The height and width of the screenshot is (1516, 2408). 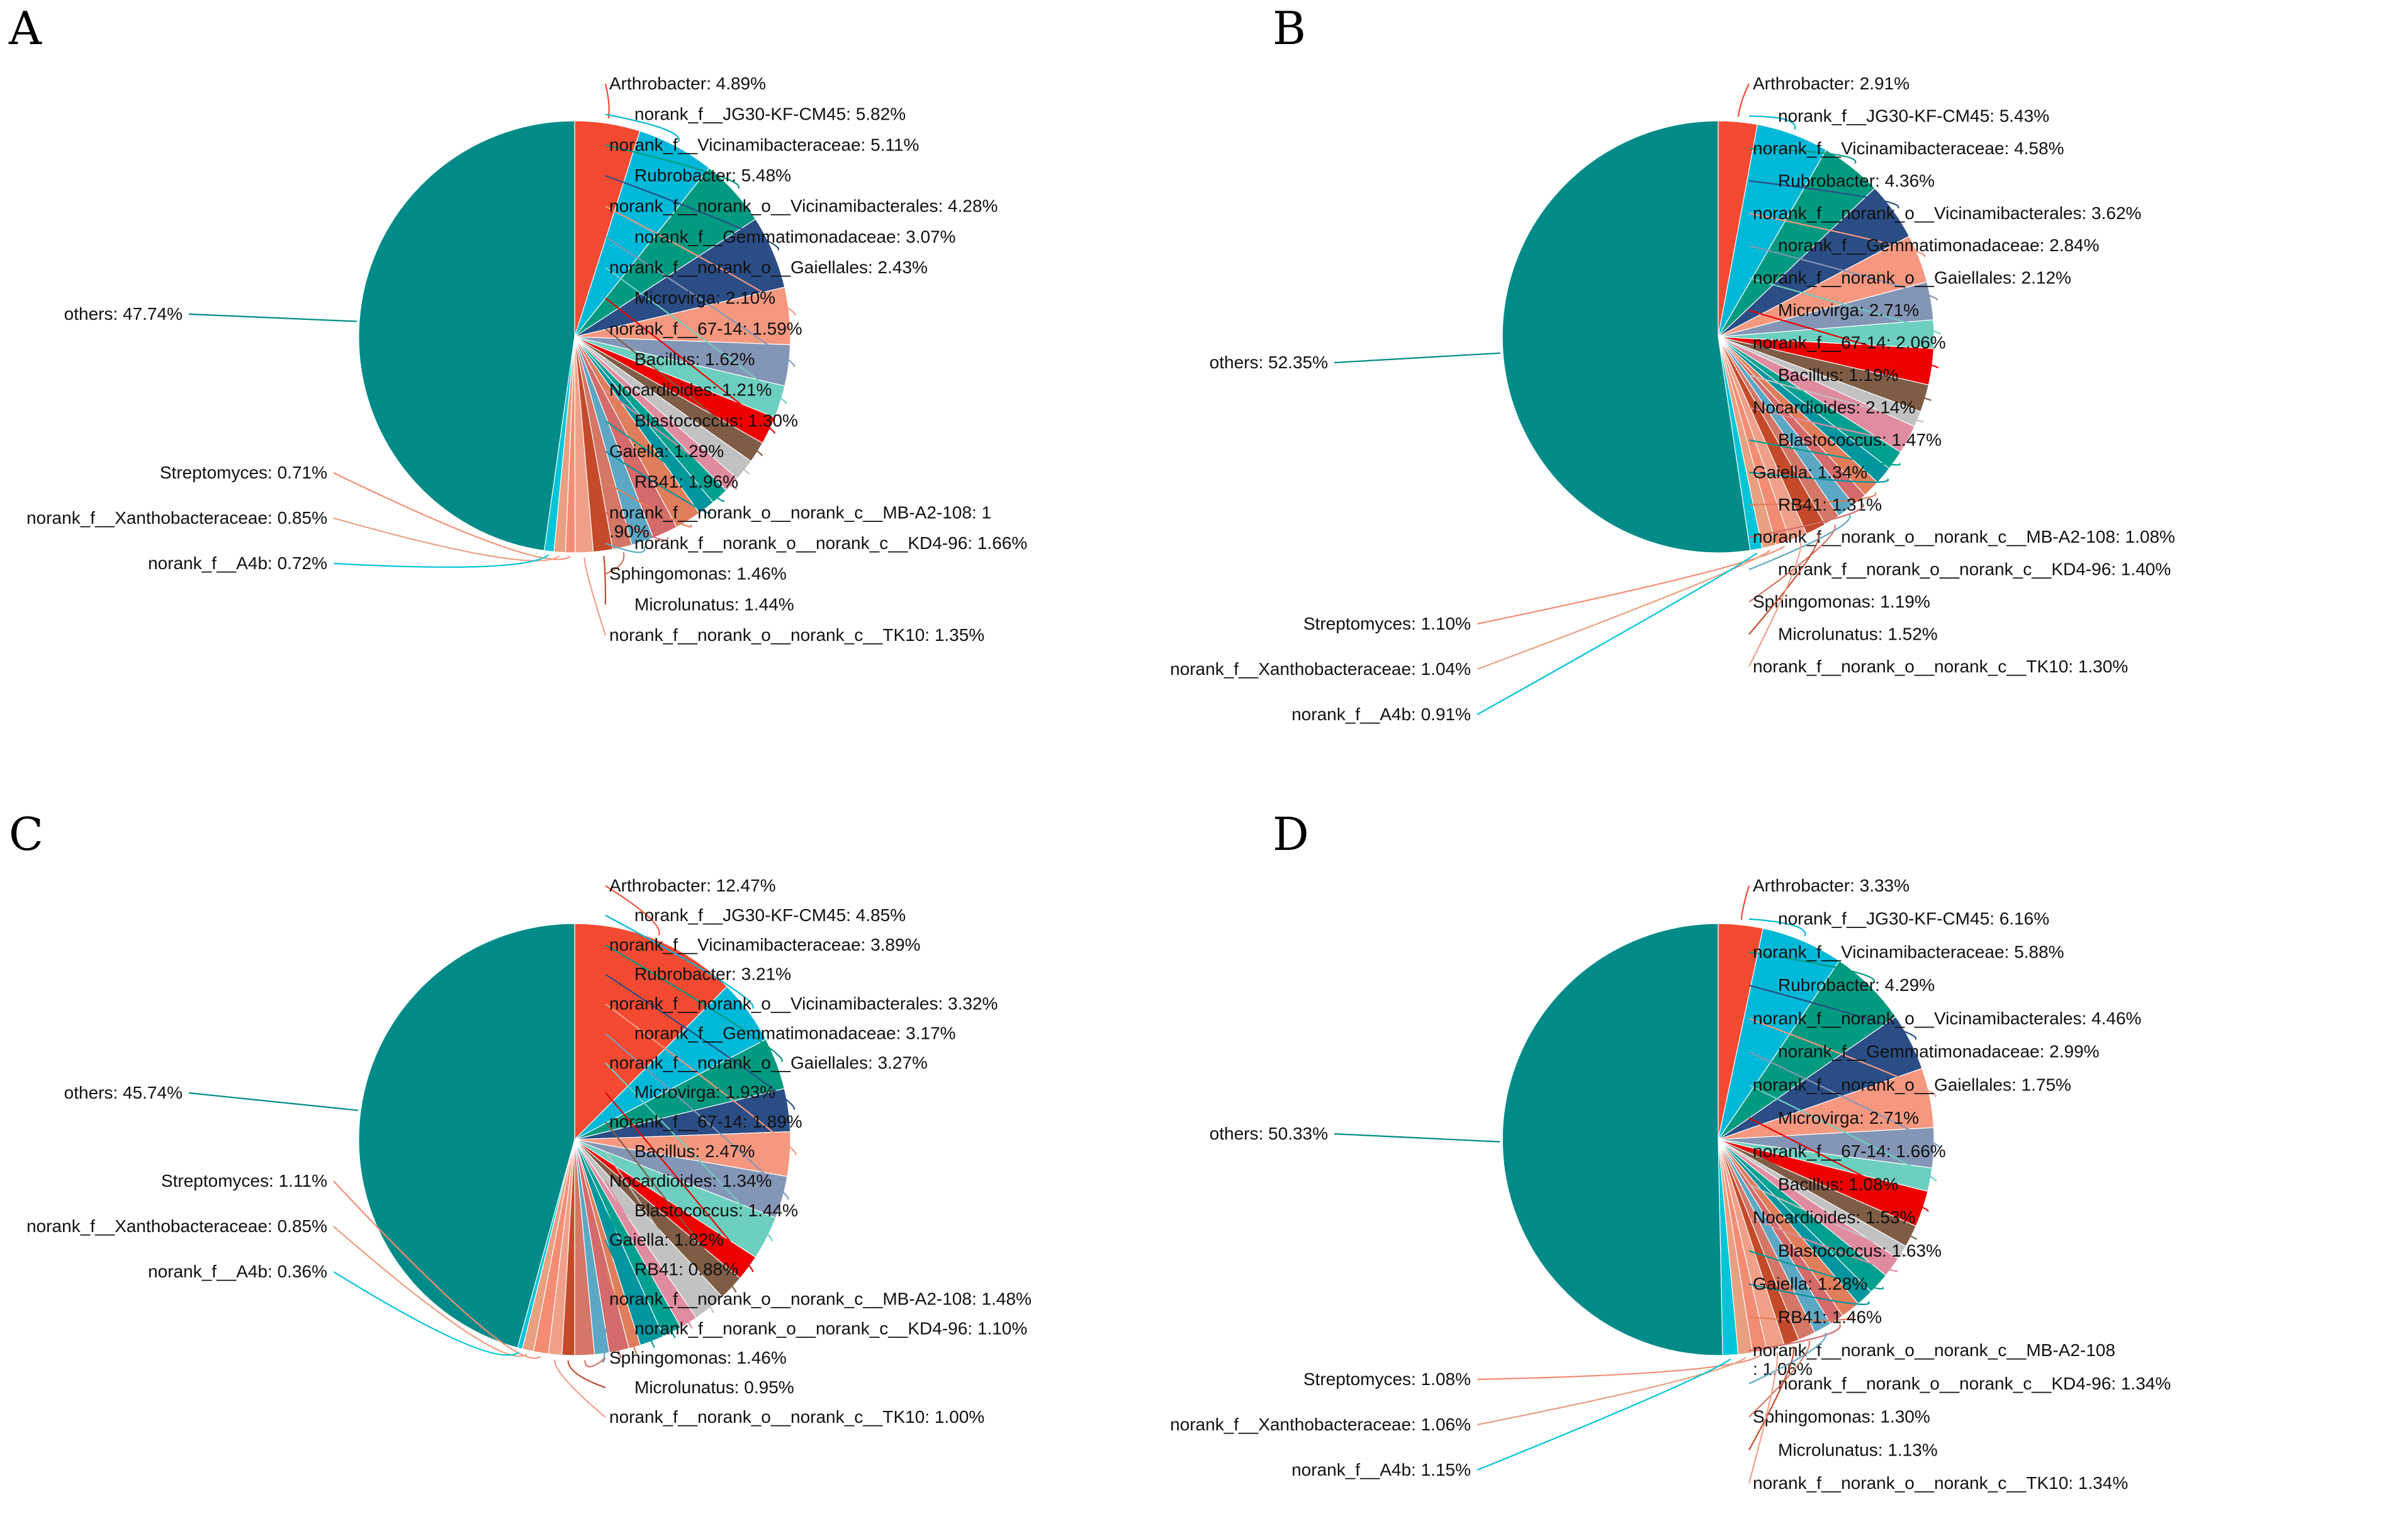 I want to click on slice-label: Nocardioides: 1.53%, so click(x=1834, y=1217).